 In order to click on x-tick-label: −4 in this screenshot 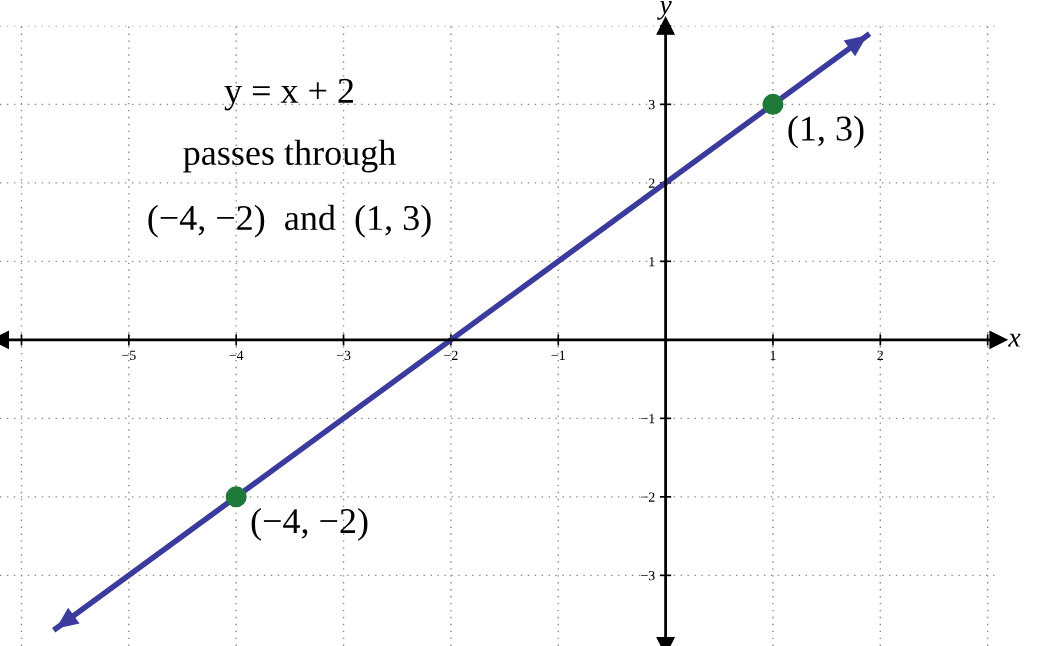, I will do `click(236, 355)`.